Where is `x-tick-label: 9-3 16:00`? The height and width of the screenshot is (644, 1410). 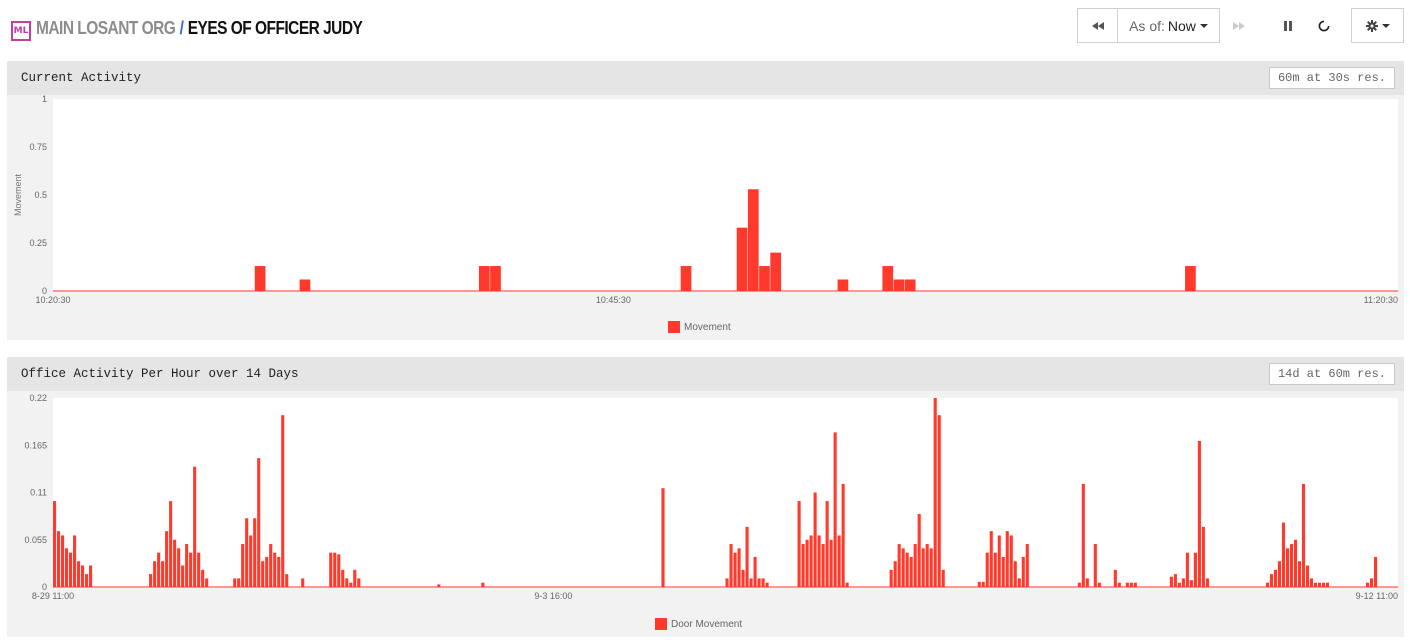 x-tick-label: 9-3 16:00 is located at coordinates (553, 596).